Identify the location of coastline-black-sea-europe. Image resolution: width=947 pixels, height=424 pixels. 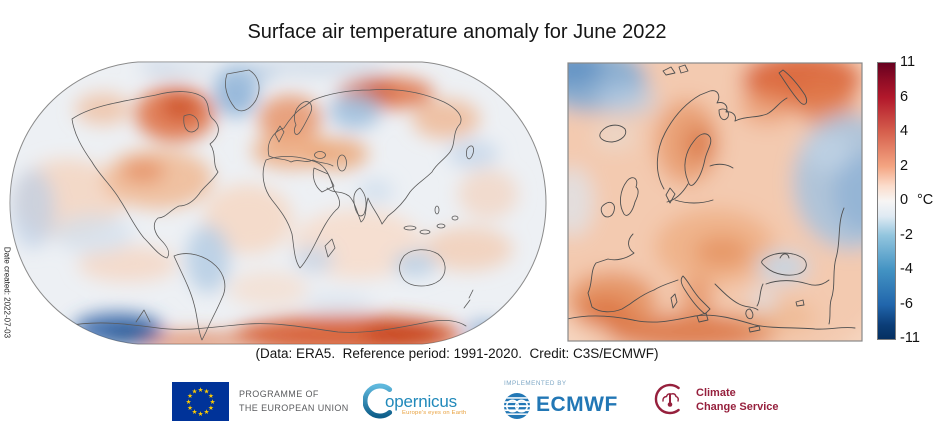
(784, 264).